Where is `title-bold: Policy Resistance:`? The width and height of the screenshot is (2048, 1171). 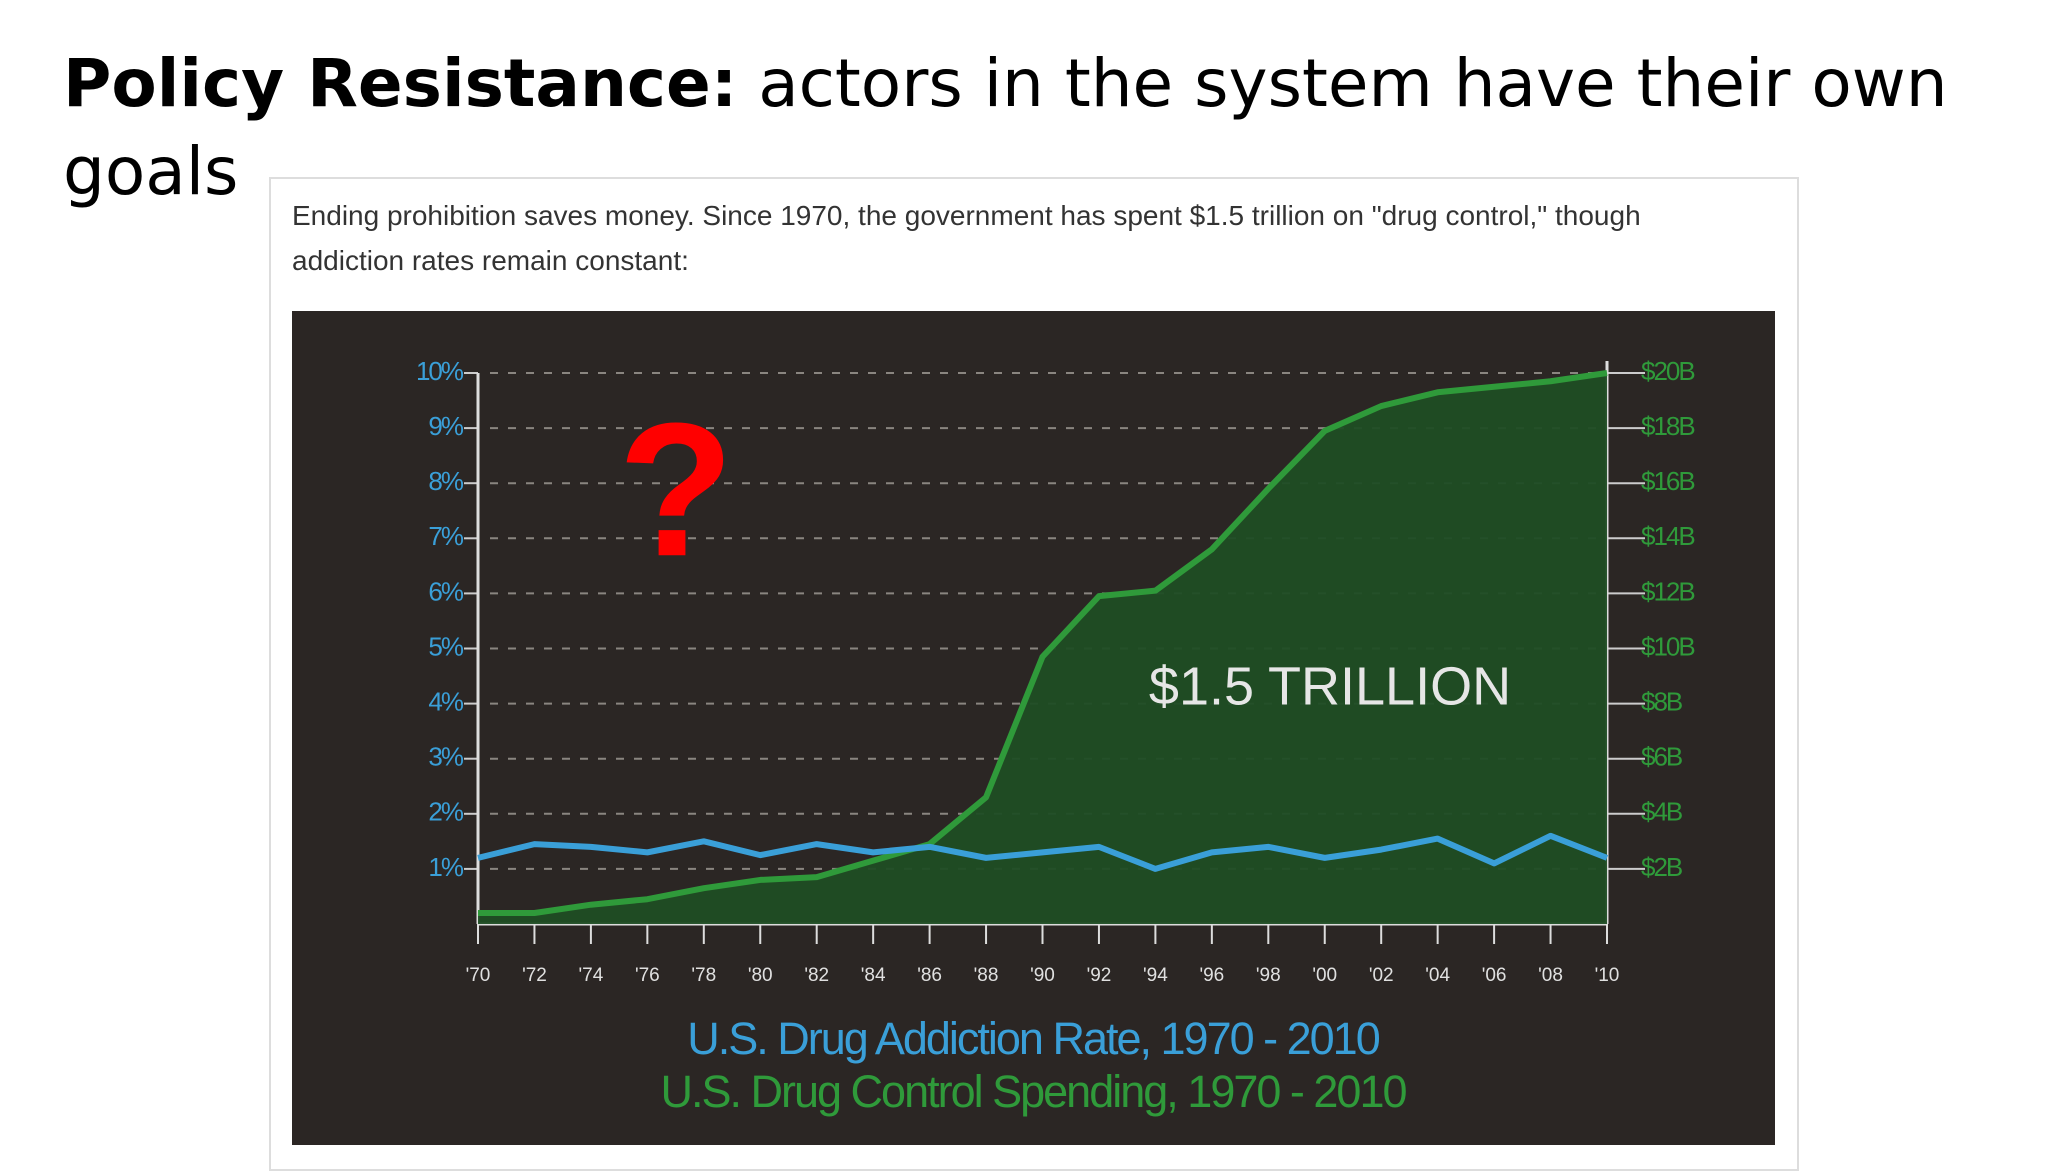
title-bold: Policy Resistance: is located at coordinates (400, 83).